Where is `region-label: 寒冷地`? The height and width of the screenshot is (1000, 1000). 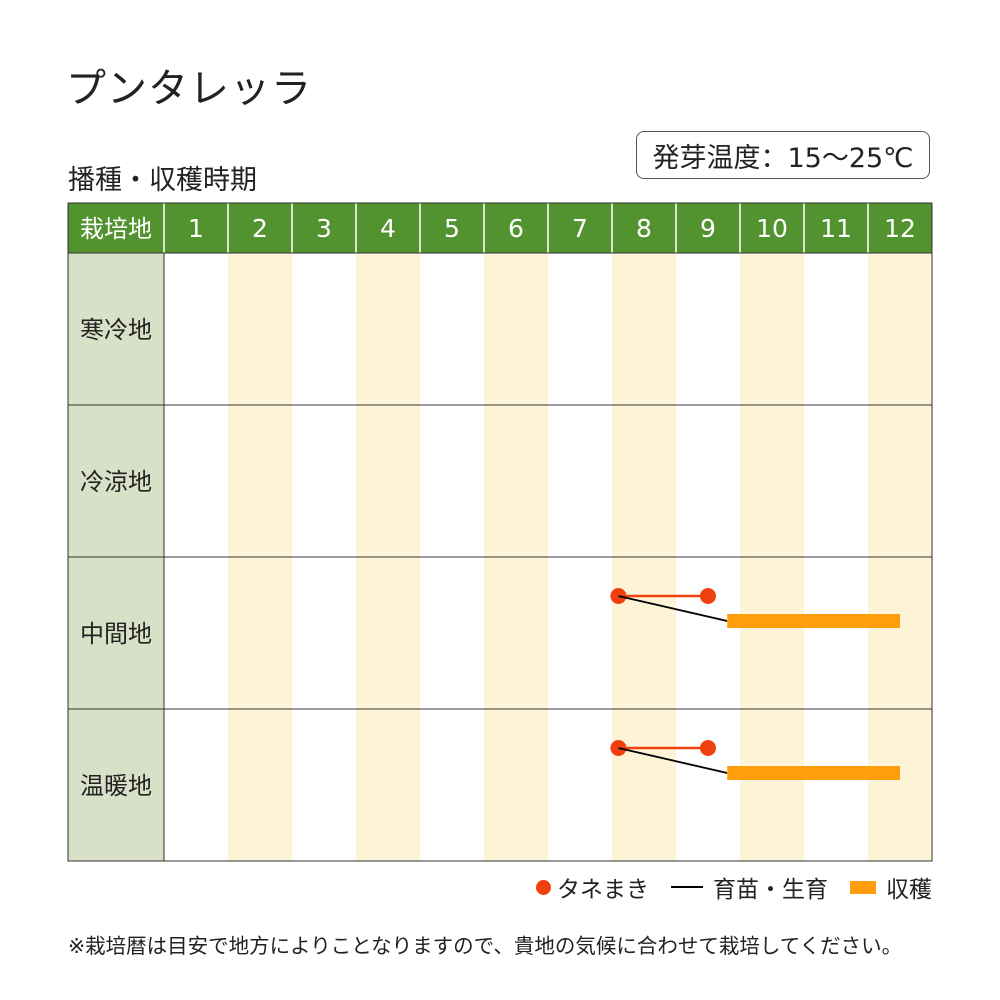
region-label: 寒冷地 is located at coordinates (116, 330).